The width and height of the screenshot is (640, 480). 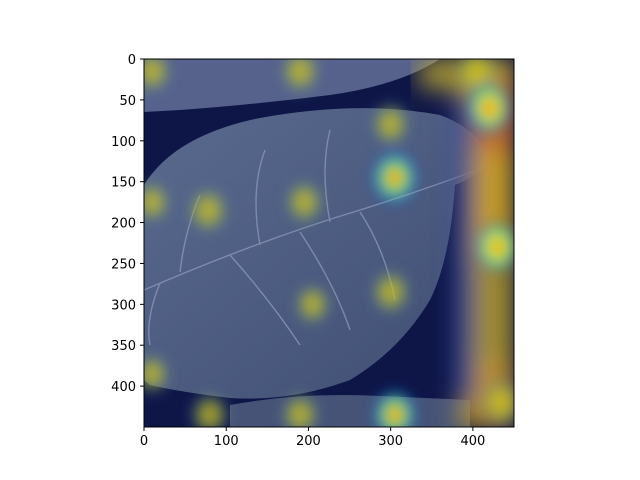 What do you see at coordinates (144, 441) in the screenshot?
I see `x-tick-label: 0` at bounding box center [144, 441].